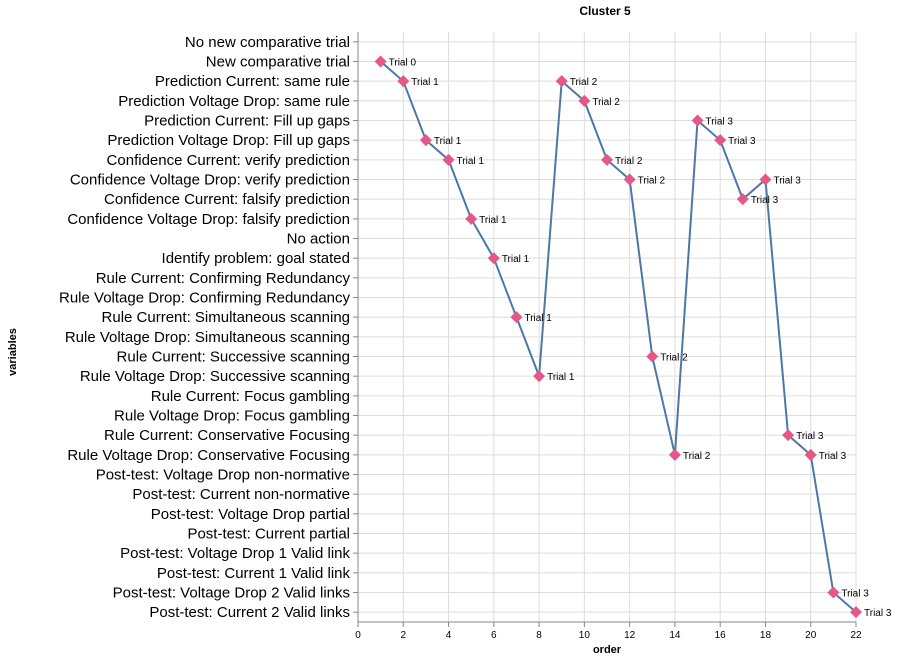 This screenshot has width=899, height=659. Describe the element at coordinates (232, 416) in the screenshot. I see `y-tick-label: Rule Voltage Drop: Focus gambling` at that location.